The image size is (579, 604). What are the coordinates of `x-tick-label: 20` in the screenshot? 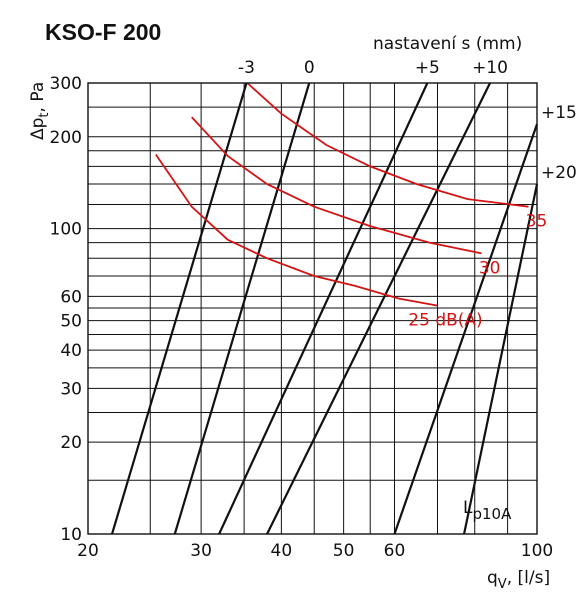 It's located at (88, 551).